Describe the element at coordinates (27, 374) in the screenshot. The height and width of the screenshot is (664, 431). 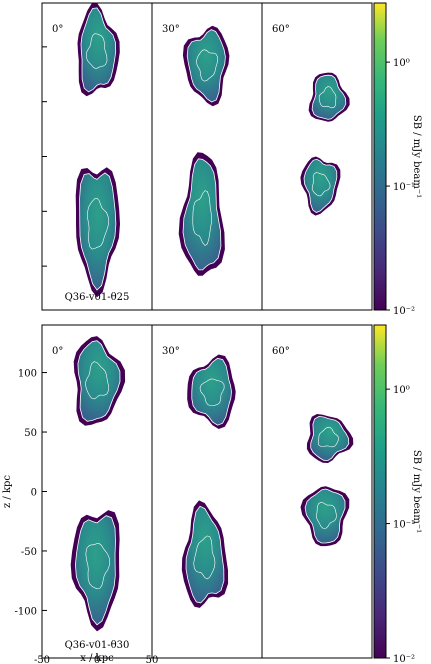
I see `y-tick-label: 100` at that location.